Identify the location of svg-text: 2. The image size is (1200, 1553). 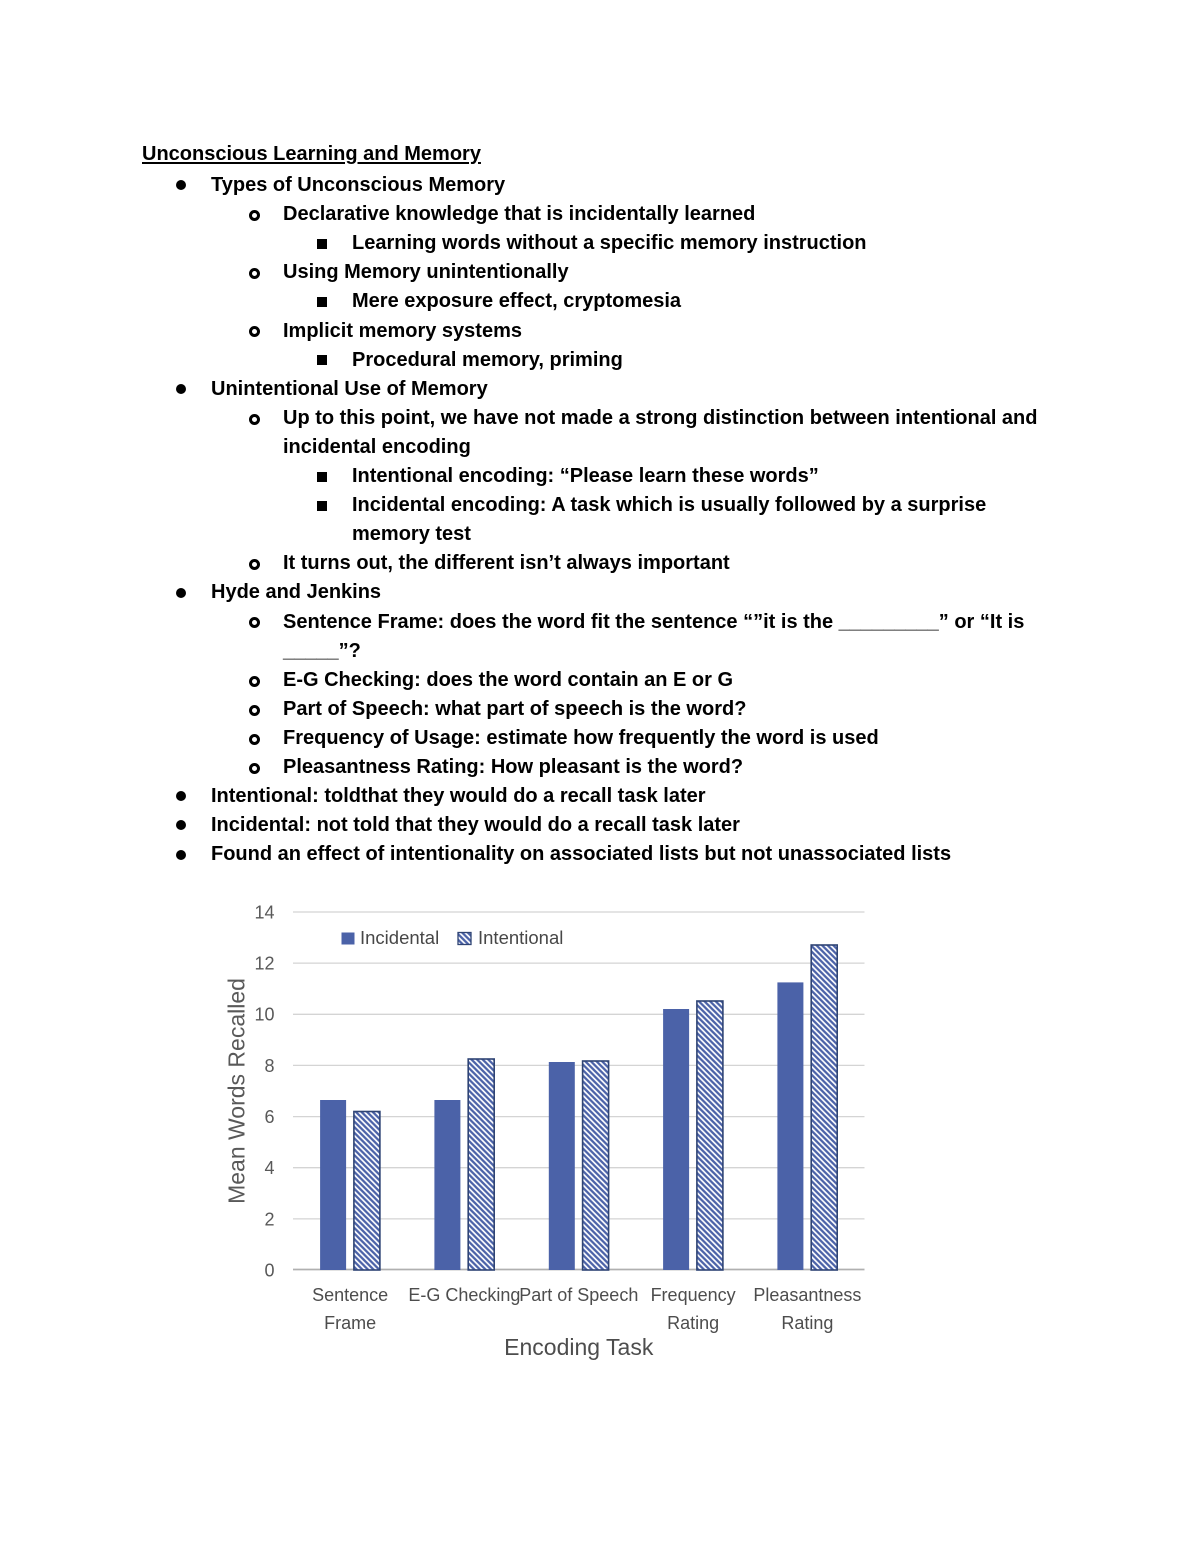
(269, 1219).